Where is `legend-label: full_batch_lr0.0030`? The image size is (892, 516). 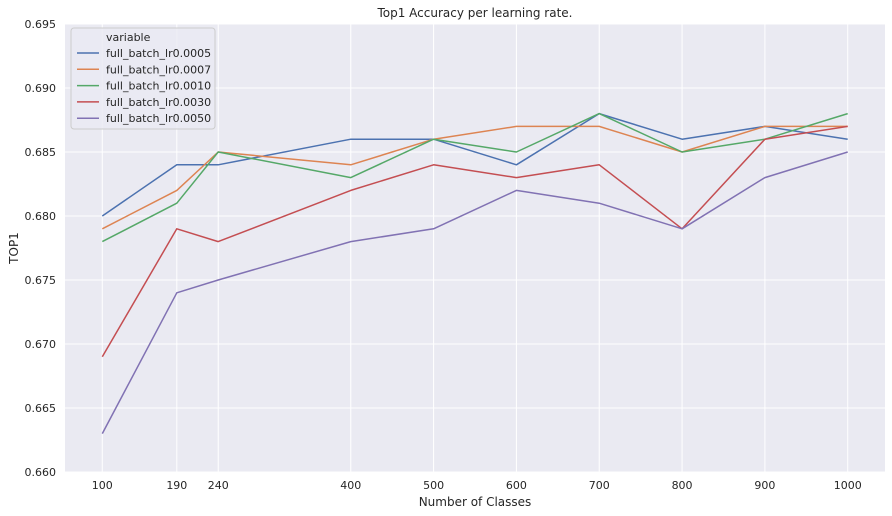
legend-label: full_batch_lr0.0030 is located at coordinates (158, 102).